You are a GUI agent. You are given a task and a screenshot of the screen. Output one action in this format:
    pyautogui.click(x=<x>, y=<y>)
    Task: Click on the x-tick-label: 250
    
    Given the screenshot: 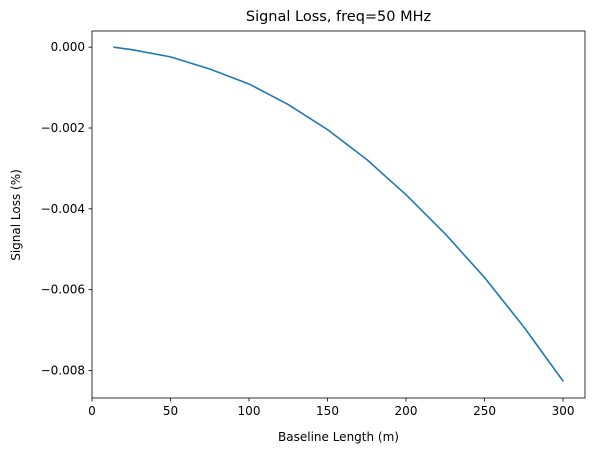 What is the action you would take?
    pyautogui.click(x=484, y=411)
    